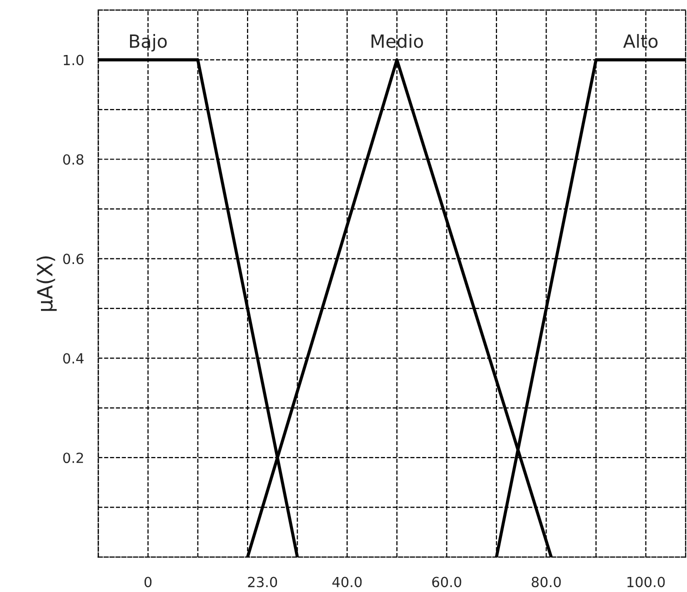 The width and height of the screenshot is (687, 592). What do you see at coordinates (73, 358) in the screenshot?
I see `y-tick-label: 0.4` at bounding box center [73, 358].